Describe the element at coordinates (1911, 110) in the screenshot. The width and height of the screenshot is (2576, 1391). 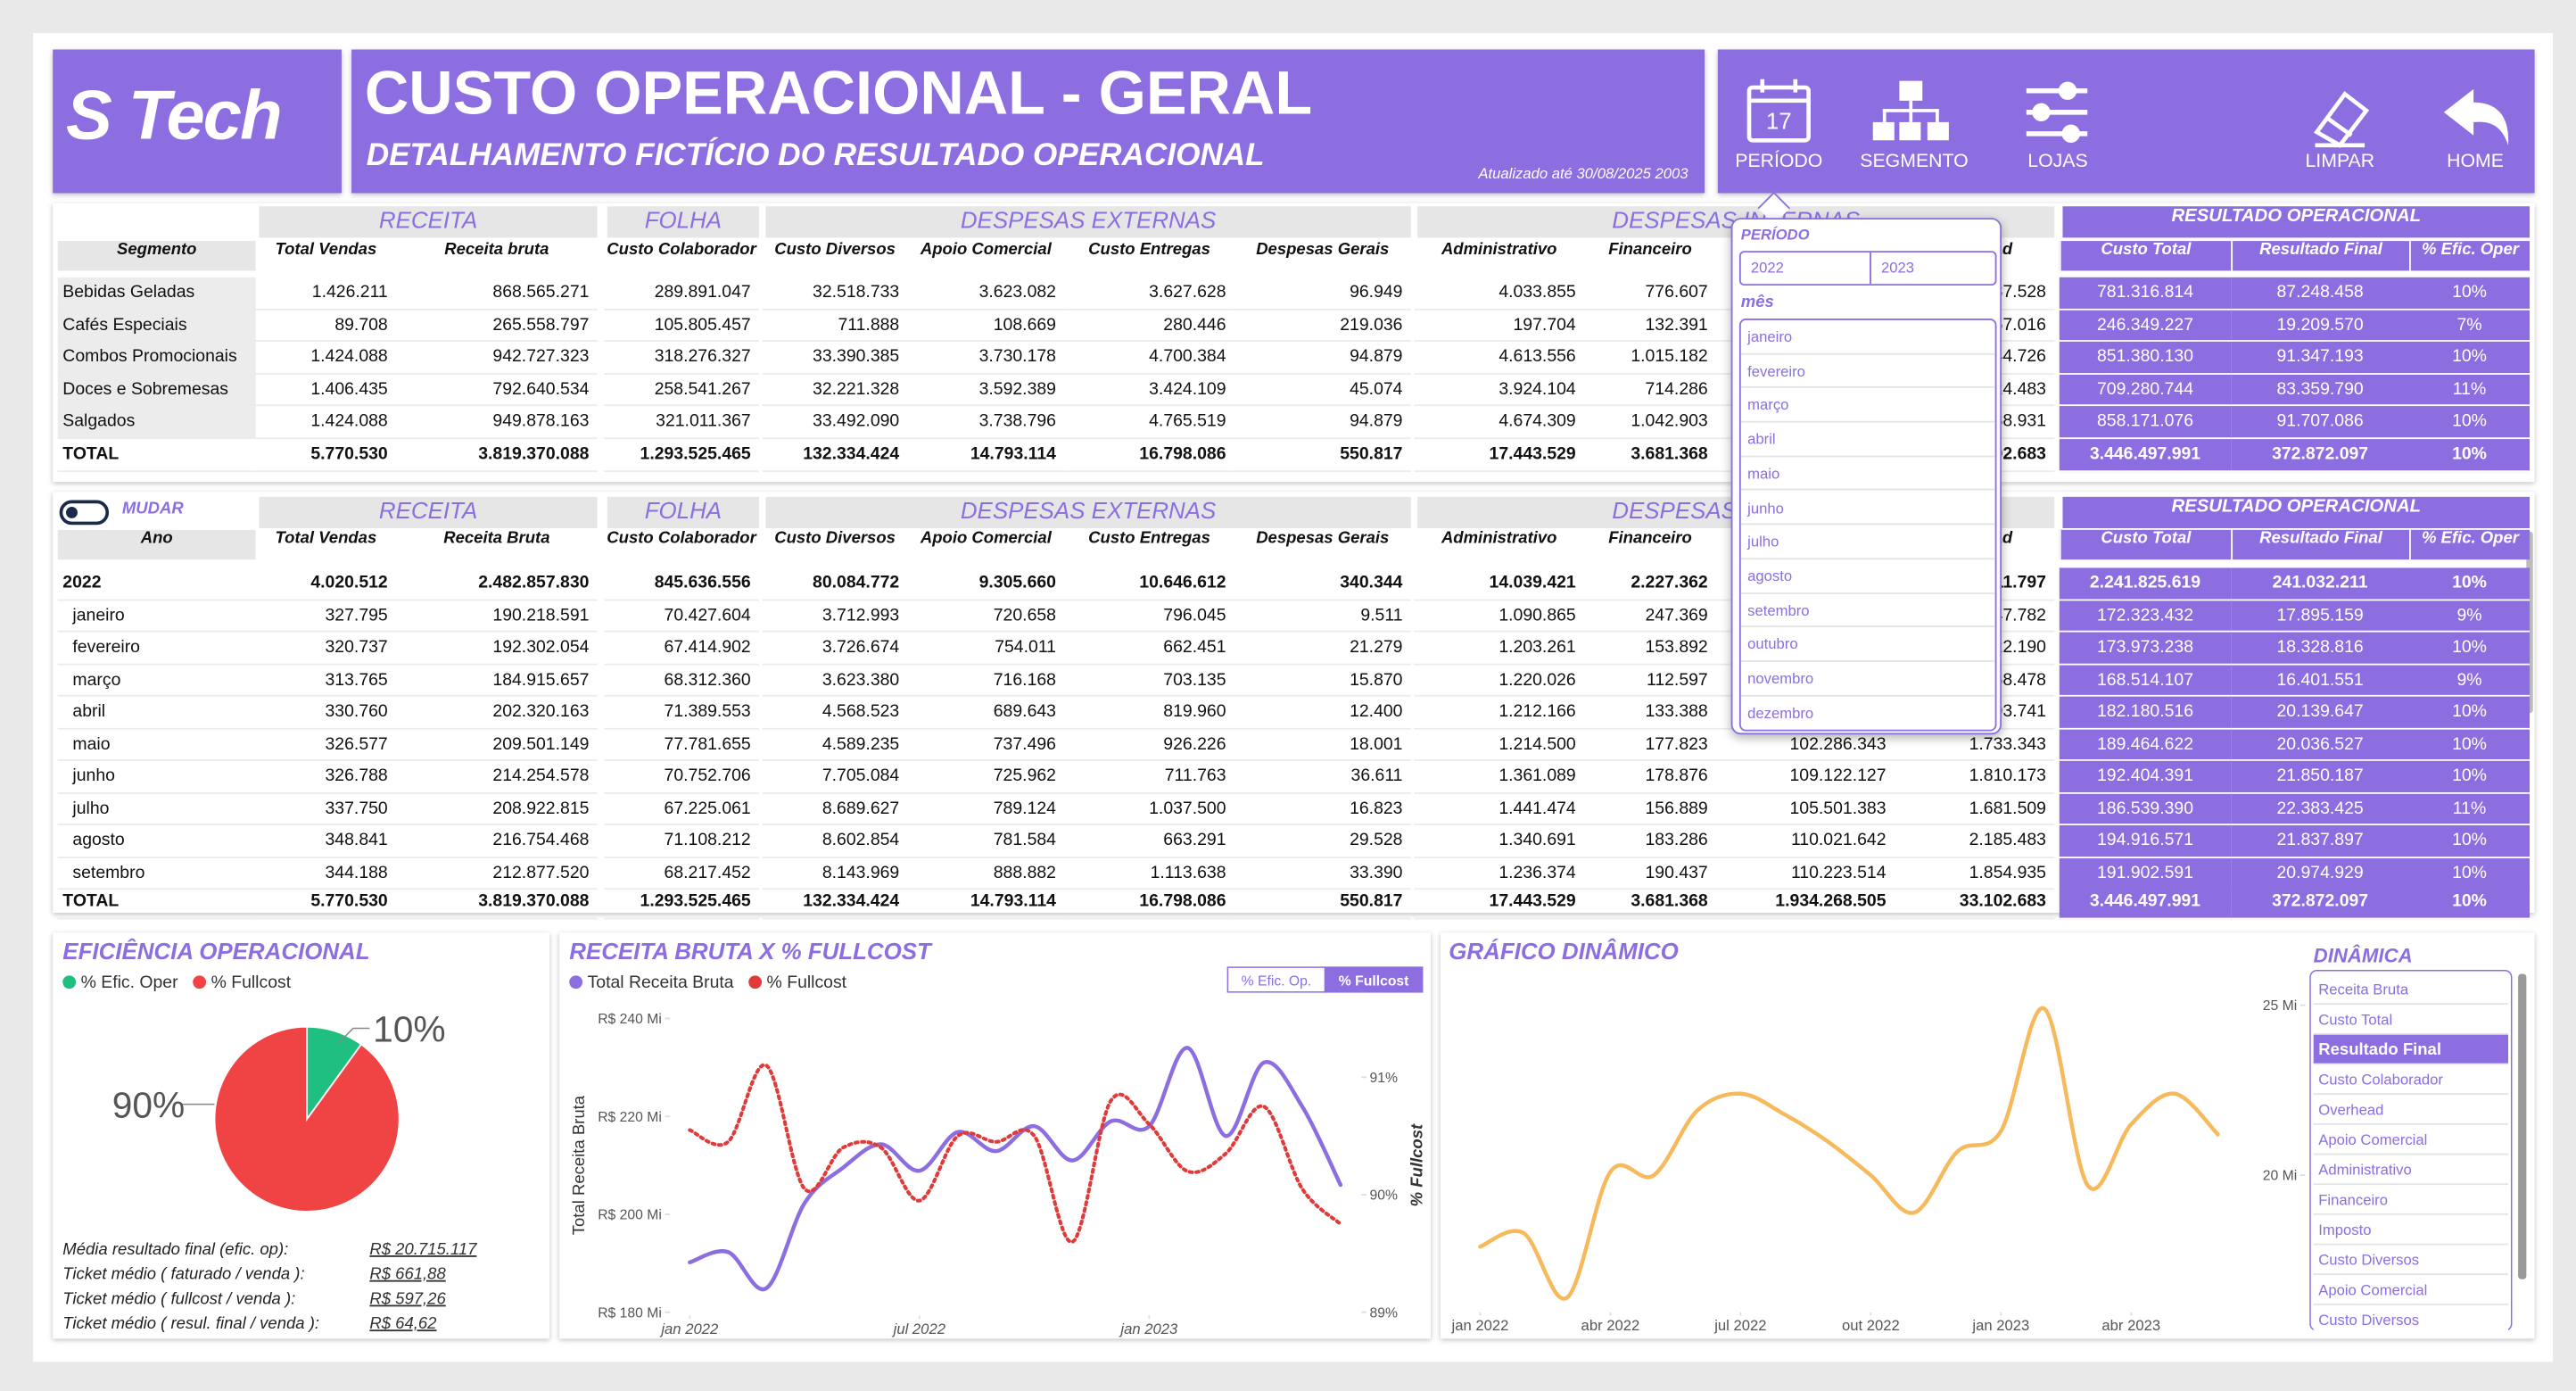
I see `hierarchy-icon` at that location.